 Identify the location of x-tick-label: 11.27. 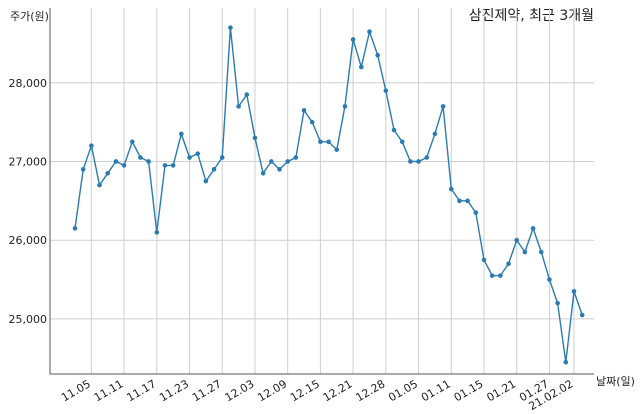
(207, 390).